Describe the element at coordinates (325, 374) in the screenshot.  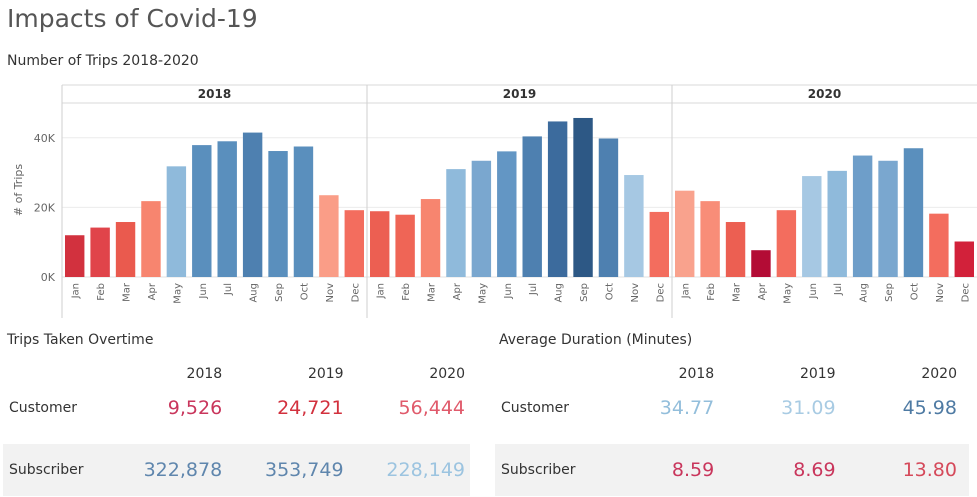
I see `trips-col-2019: 2019` at that location.